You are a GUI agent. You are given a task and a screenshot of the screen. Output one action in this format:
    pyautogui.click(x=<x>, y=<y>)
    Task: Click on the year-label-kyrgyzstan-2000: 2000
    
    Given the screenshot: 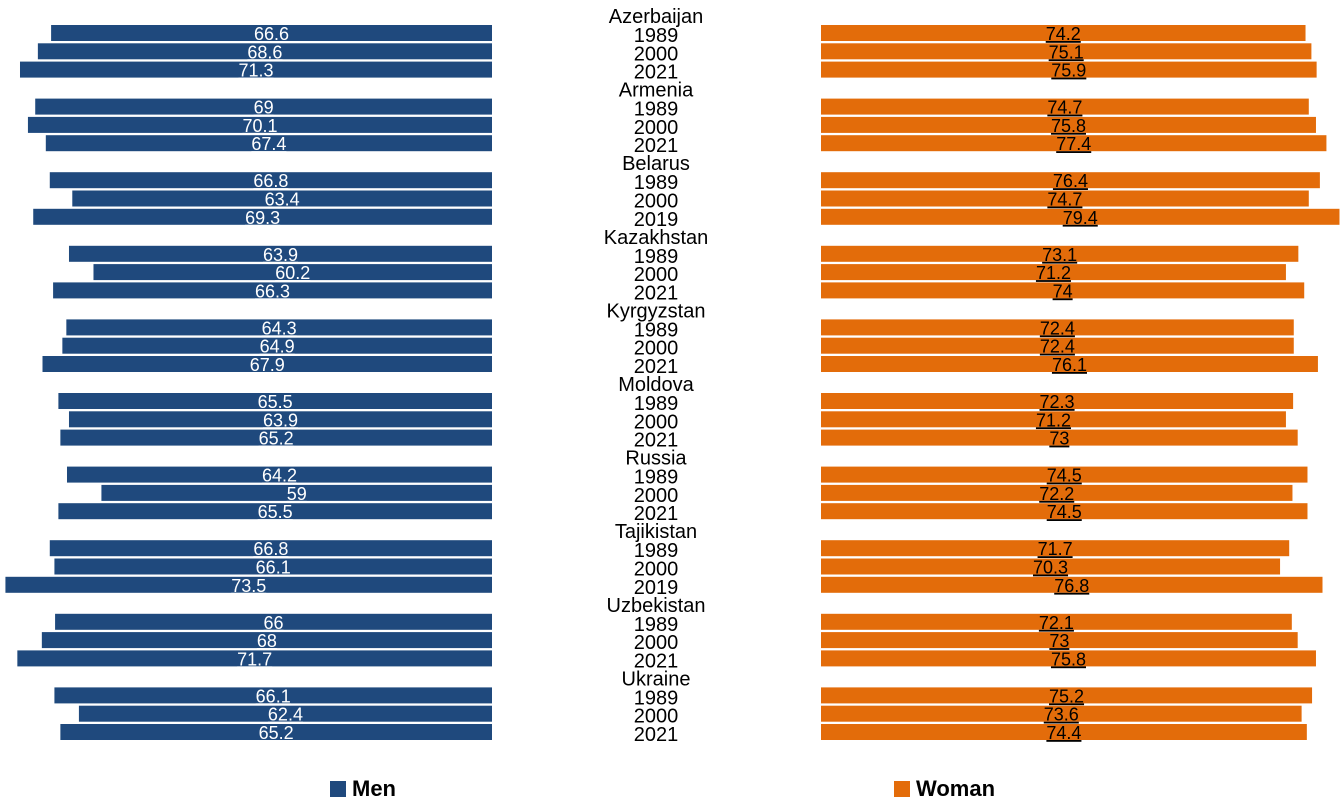 What is the action you would take?
    pyautogui.click(x=656, y=349)
    